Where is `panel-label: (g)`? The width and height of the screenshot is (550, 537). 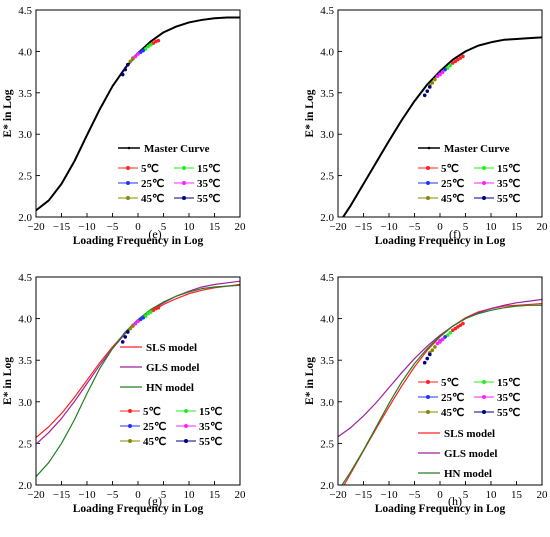
panel-label: (g) is located at coordinates (155, 501).